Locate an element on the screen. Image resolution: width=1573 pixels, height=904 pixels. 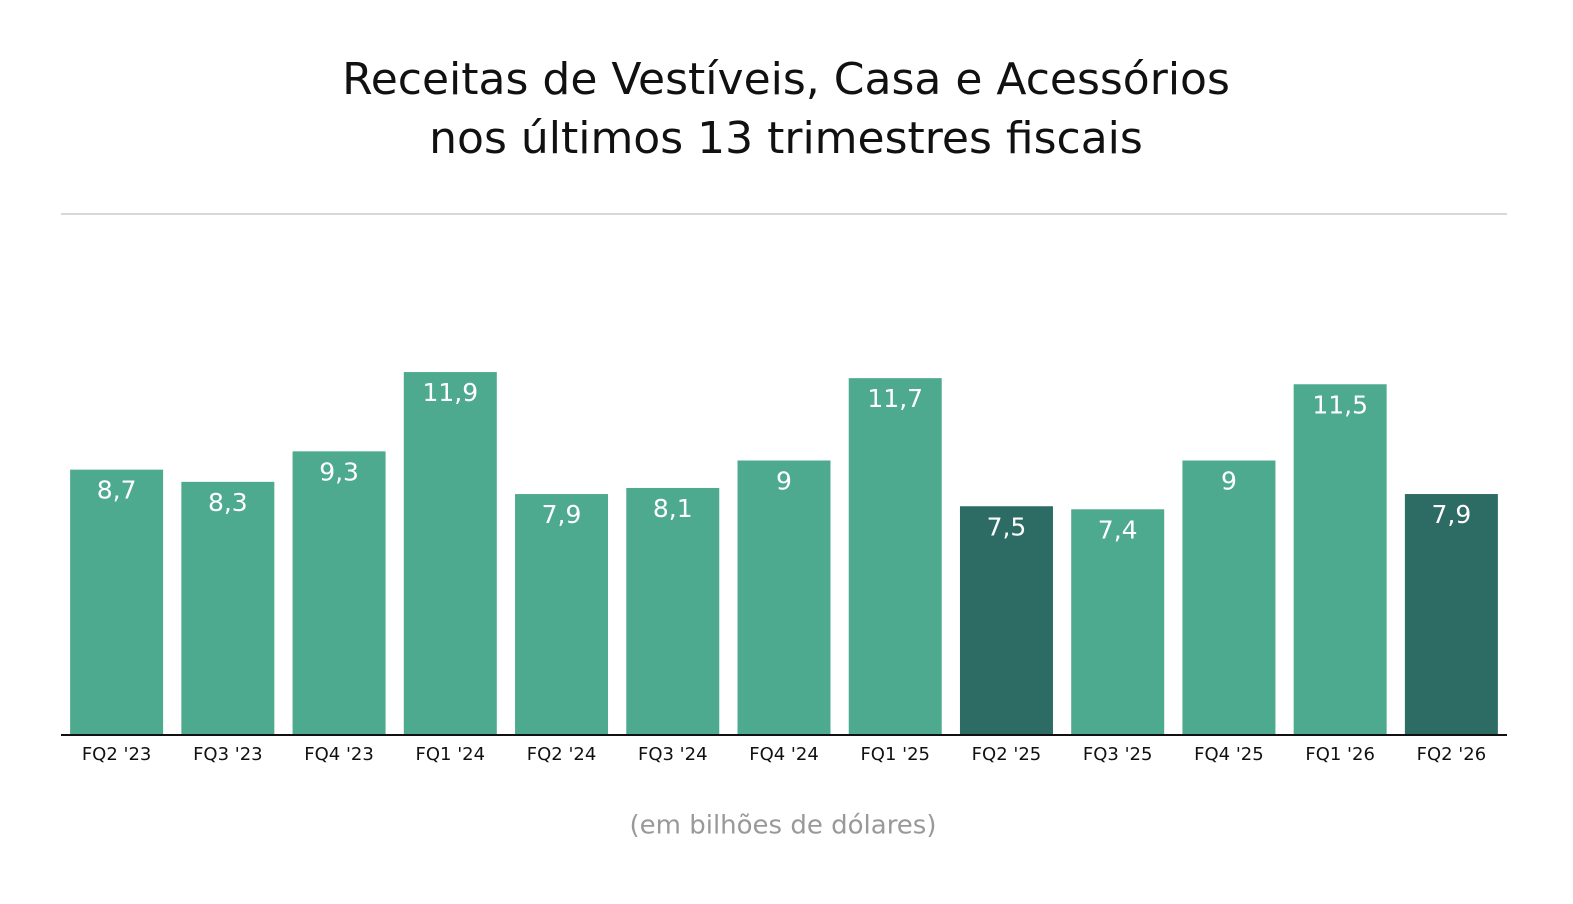
x-tick-label: FQ4 '24 is located at coordinates (784, 754).